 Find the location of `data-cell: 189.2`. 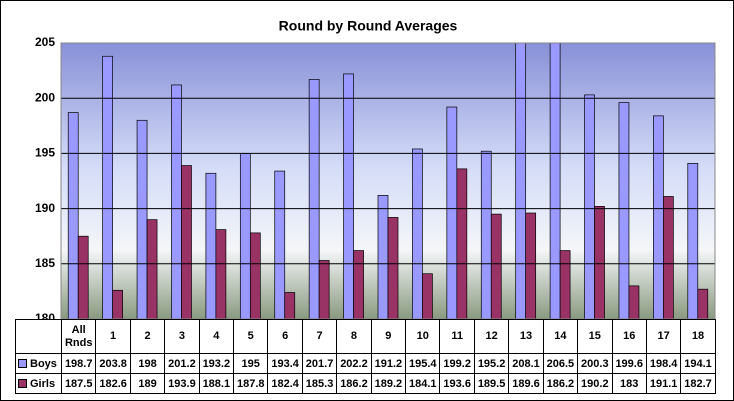

data-cell: 189.2 is located at coordinates (388, 383).